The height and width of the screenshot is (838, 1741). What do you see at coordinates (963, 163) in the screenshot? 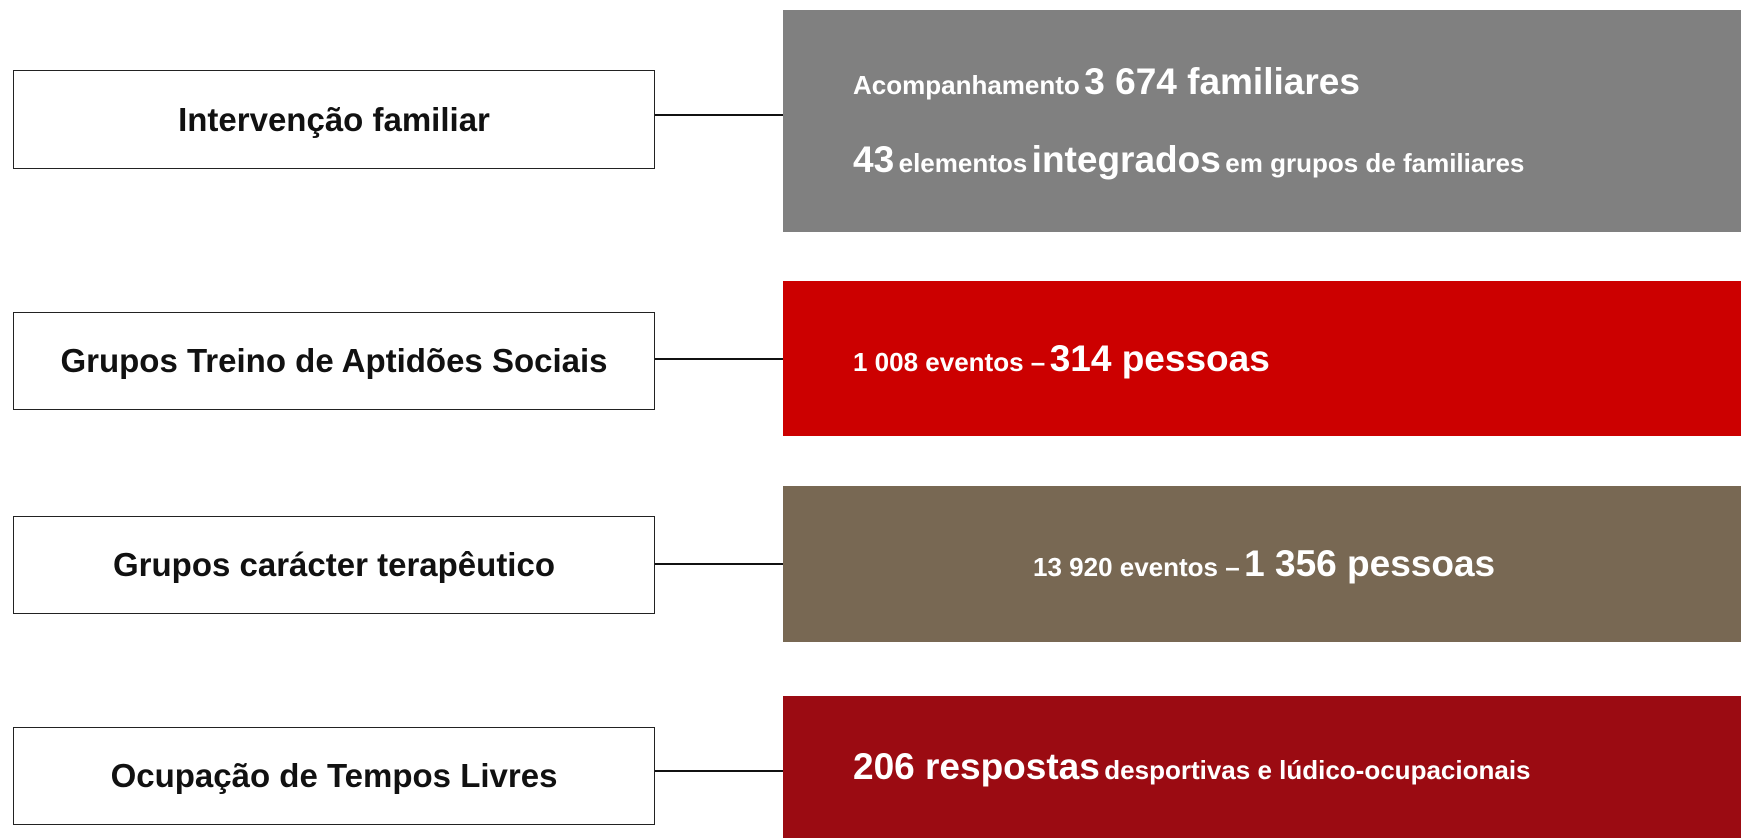
I see `text-small: elementos` at bounding box center [963, 163].